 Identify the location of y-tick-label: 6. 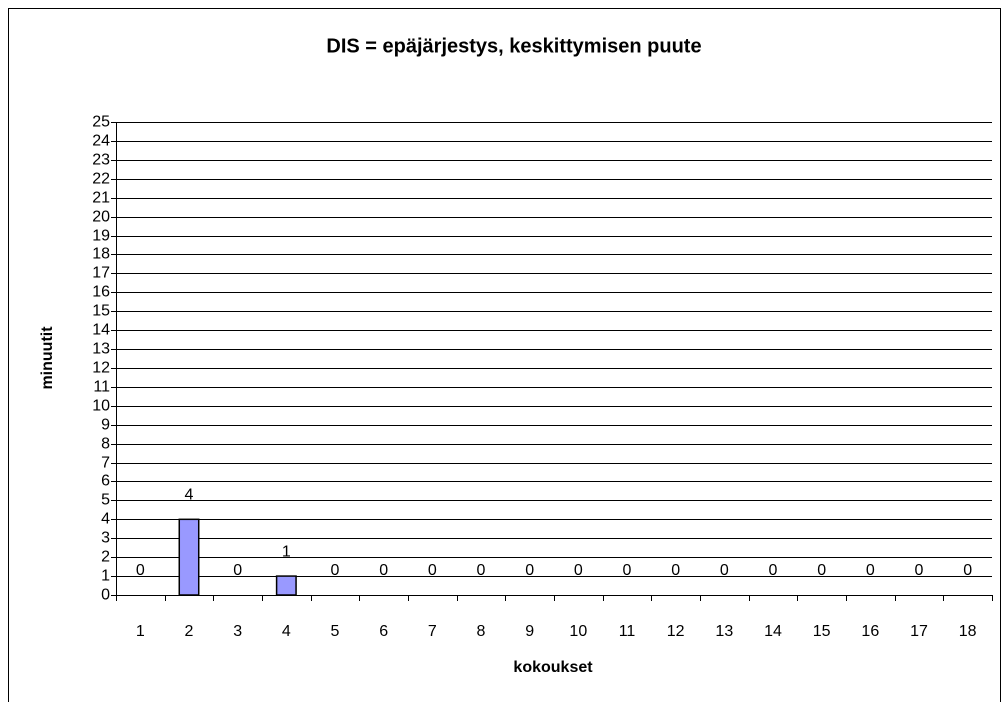
(105, 481).